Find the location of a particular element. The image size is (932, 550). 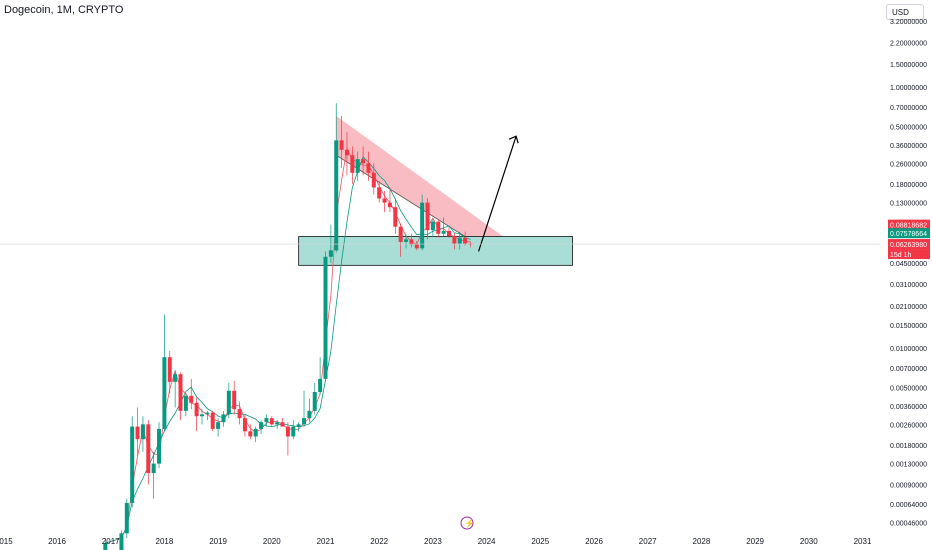

resistance-wedge is located at coordinates (419, 188).